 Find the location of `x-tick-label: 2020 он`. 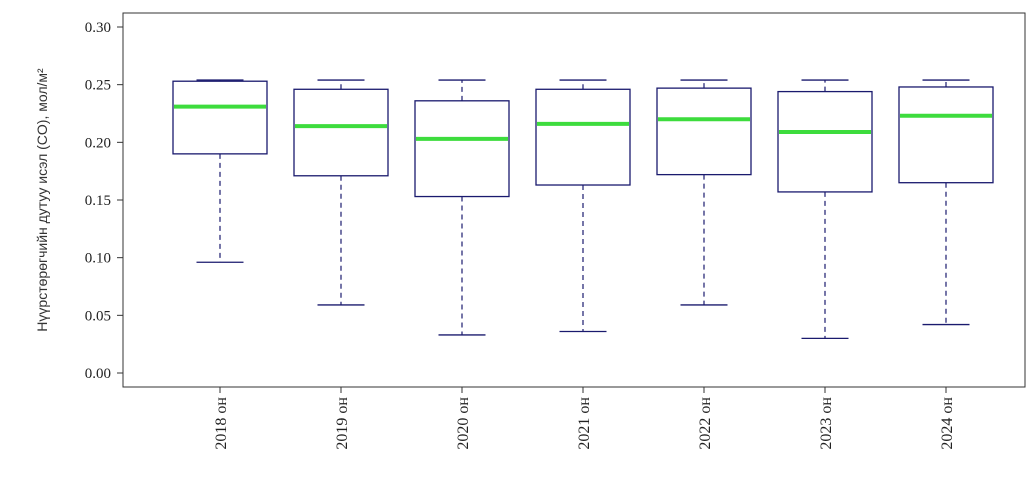

x-tick-label: 2020 он is located at coordinates (463, 423).